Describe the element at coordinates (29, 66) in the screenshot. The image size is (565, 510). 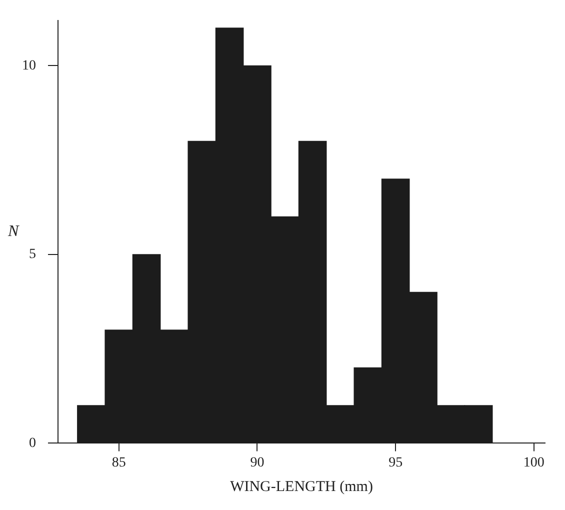
I see `y-tick-label: 10` at that location.